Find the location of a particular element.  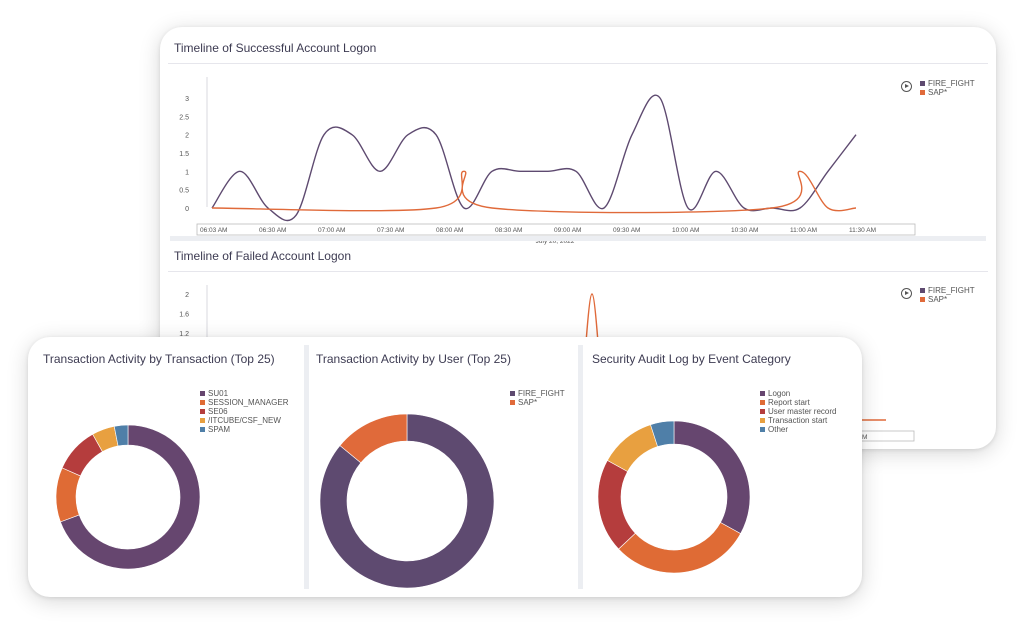

x-tick-label: M is located at coordinates (864, 437).